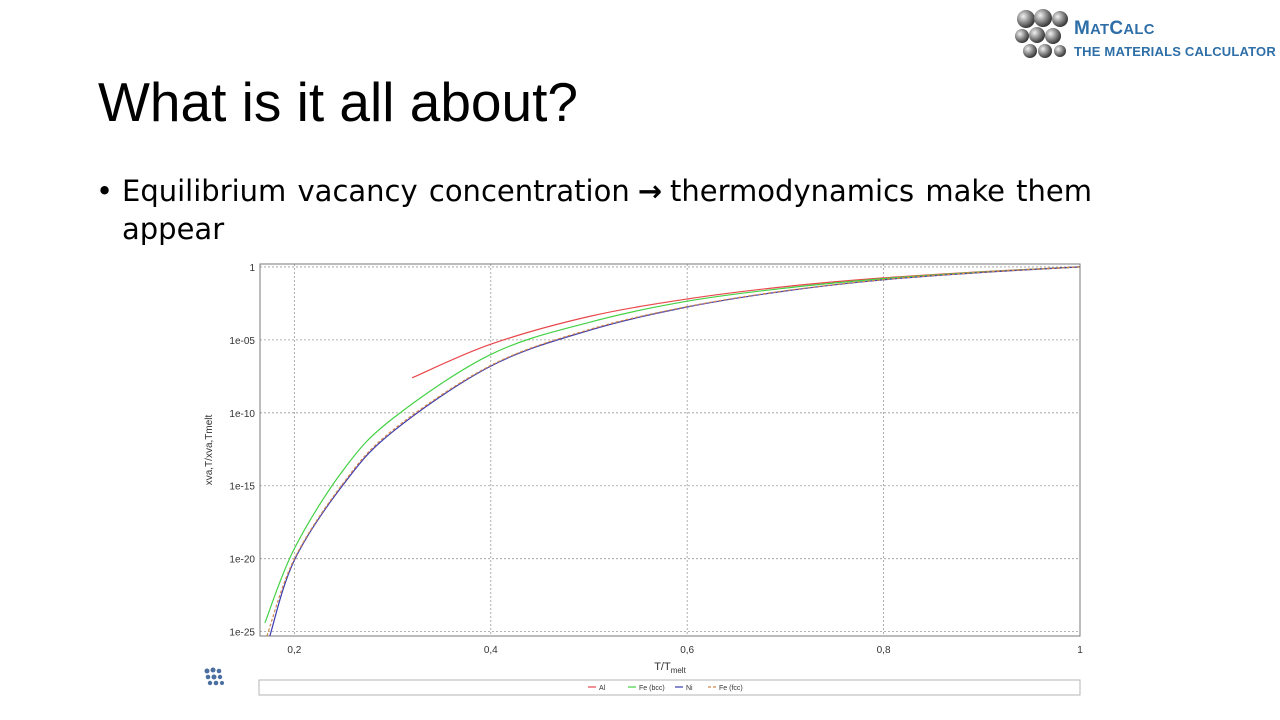  Describe the element at coordinates (1041, 33) in the screenshot. I see `matcalc-balls-icon` at that location.